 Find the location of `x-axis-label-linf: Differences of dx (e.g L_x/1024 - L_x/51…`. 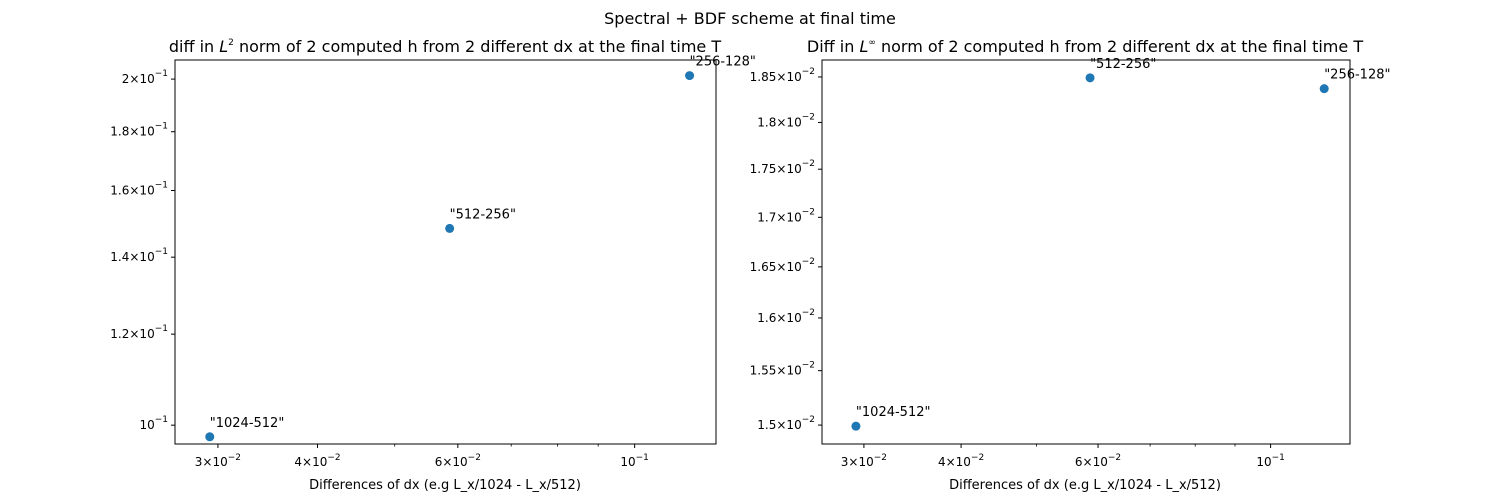

x-axis-label-linf: Differences of dx (e.g L_x/1024 - L_x/51… is located at coordinates (1085, 485).